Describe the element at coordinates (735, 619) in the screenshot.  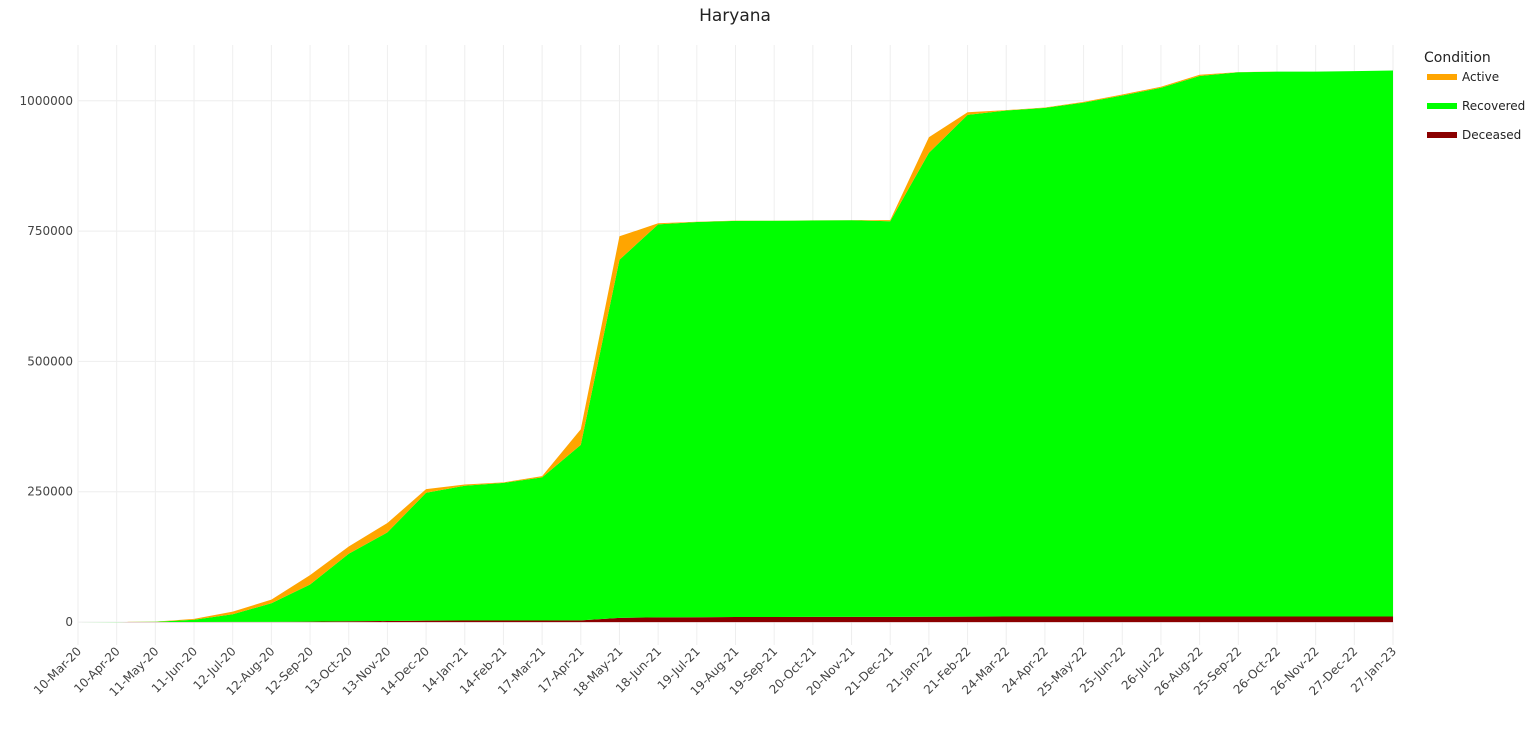
I see `area` at that location.